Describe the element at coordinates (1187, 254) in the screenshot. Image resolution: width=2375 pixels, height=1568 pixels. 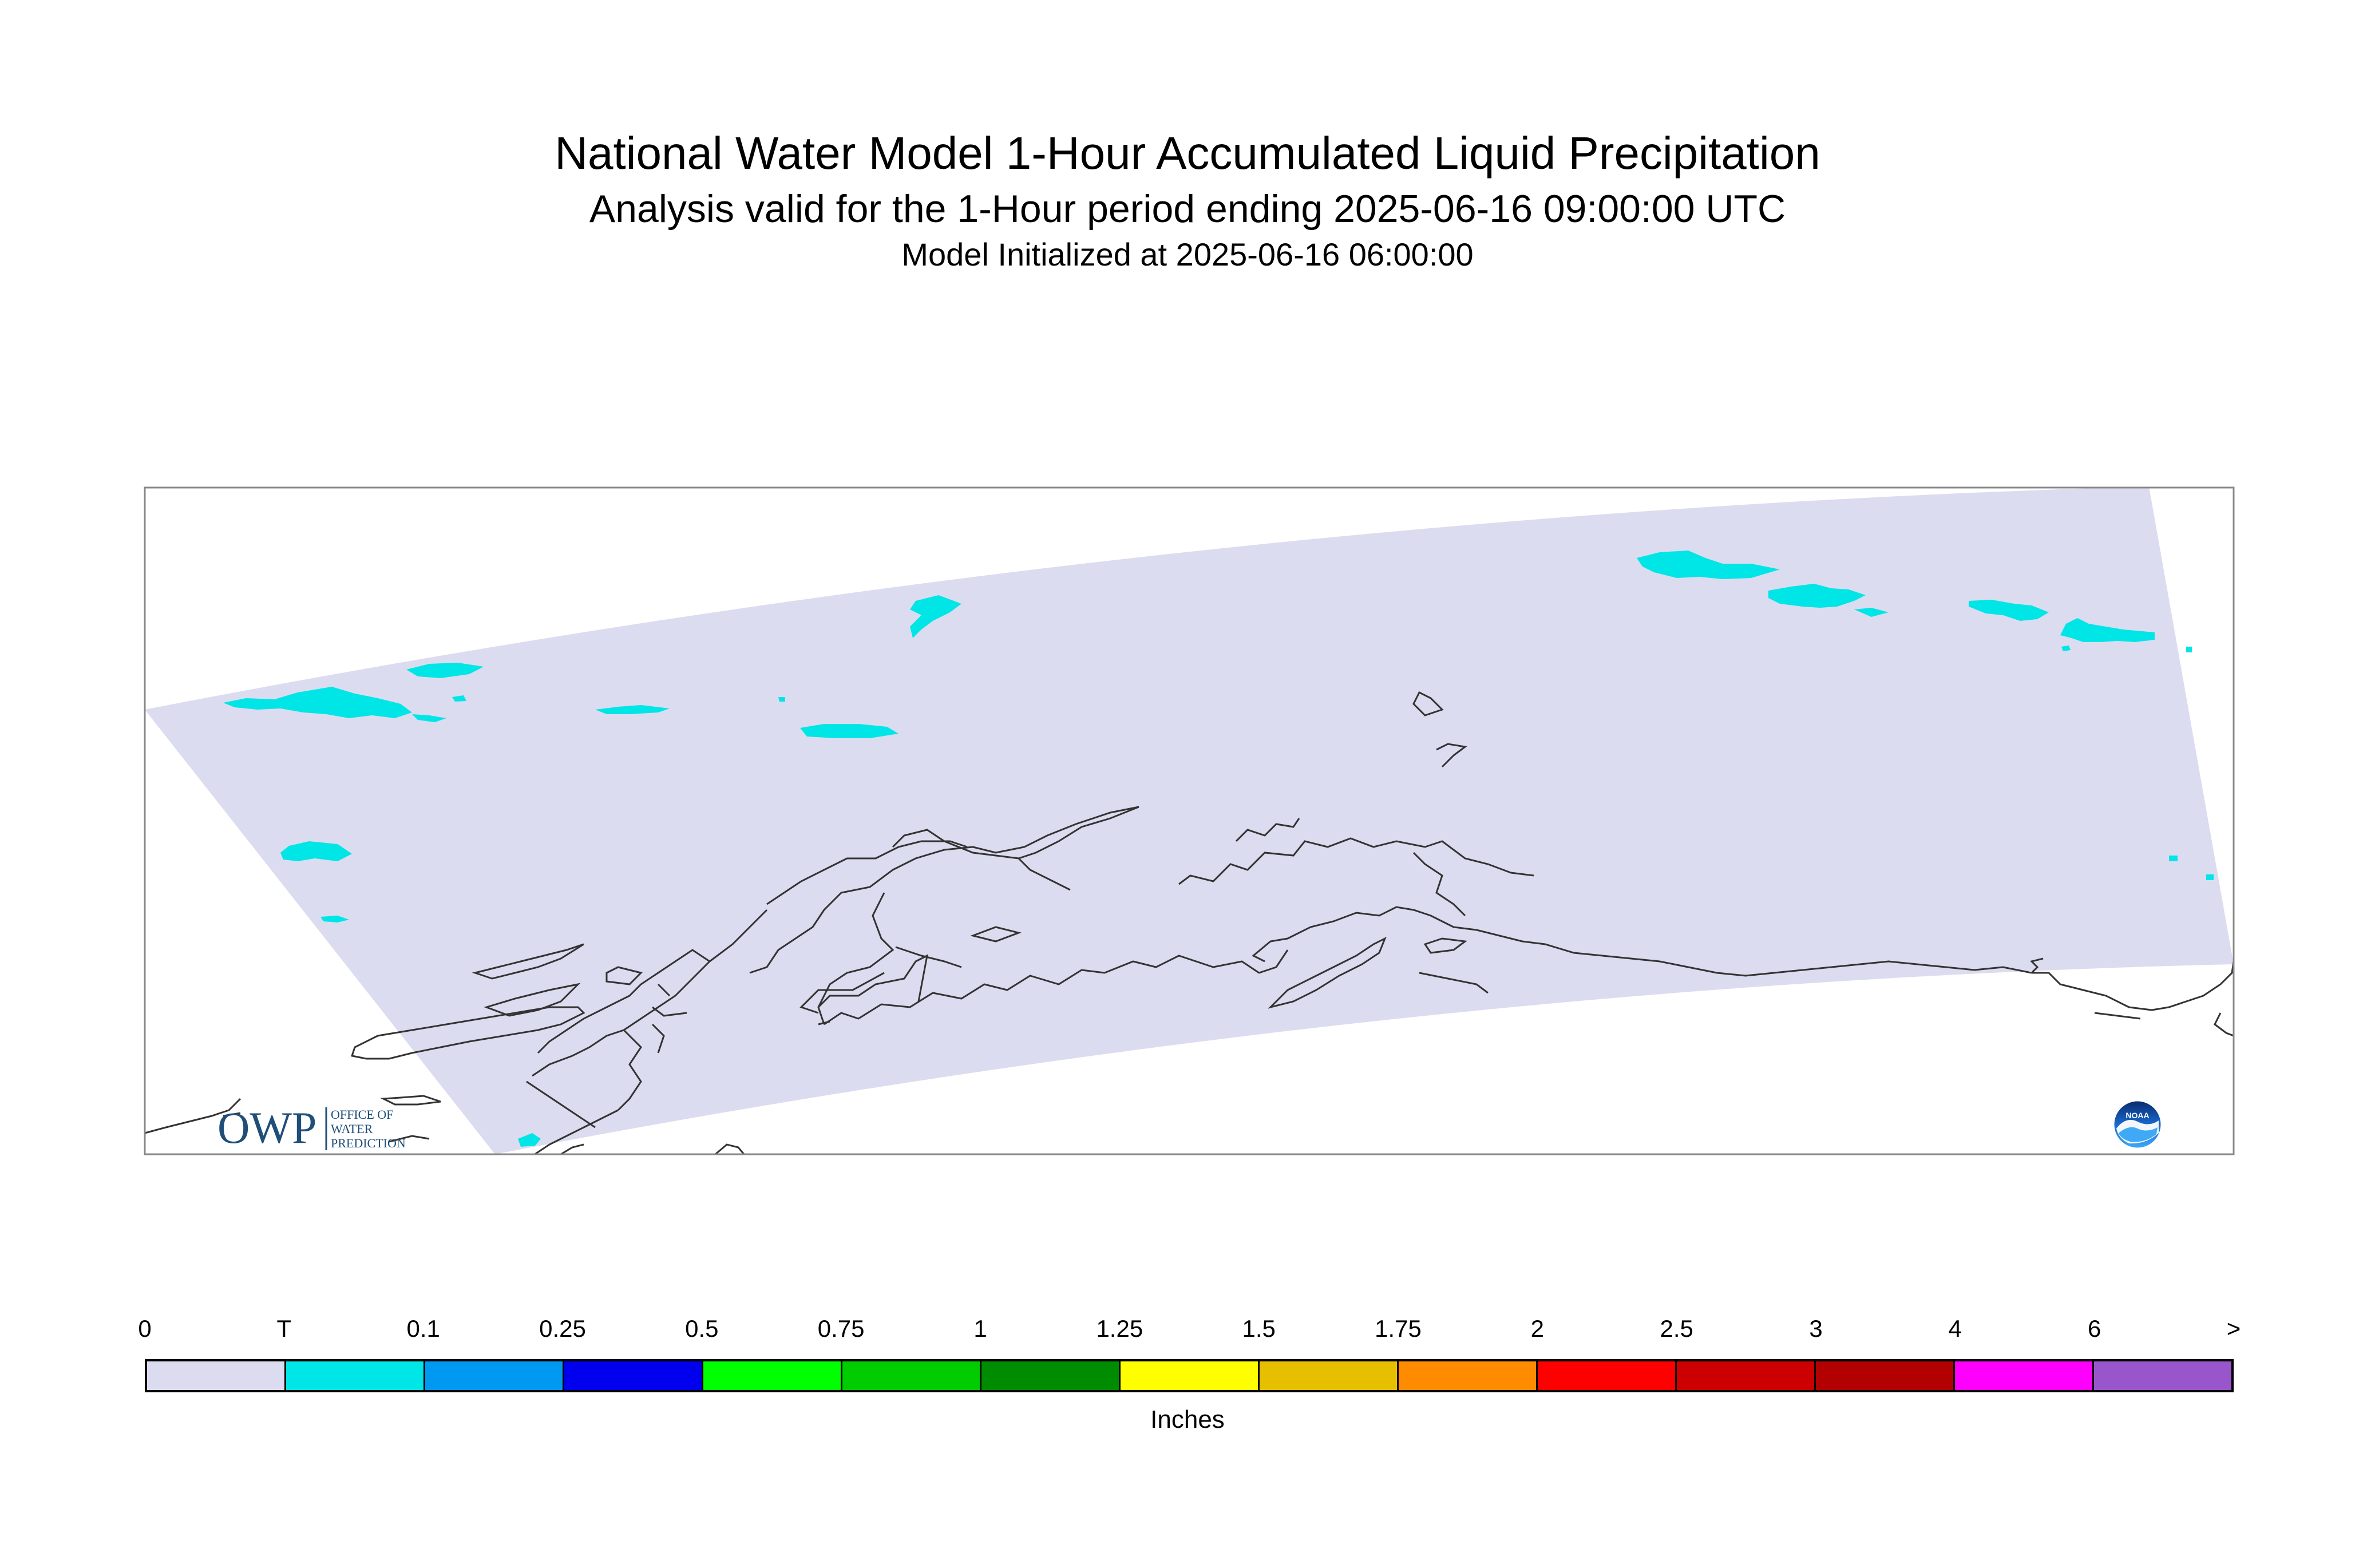
I see `model-init-time: Model Initialized at 2025-06-16 06:00:00` at that location.